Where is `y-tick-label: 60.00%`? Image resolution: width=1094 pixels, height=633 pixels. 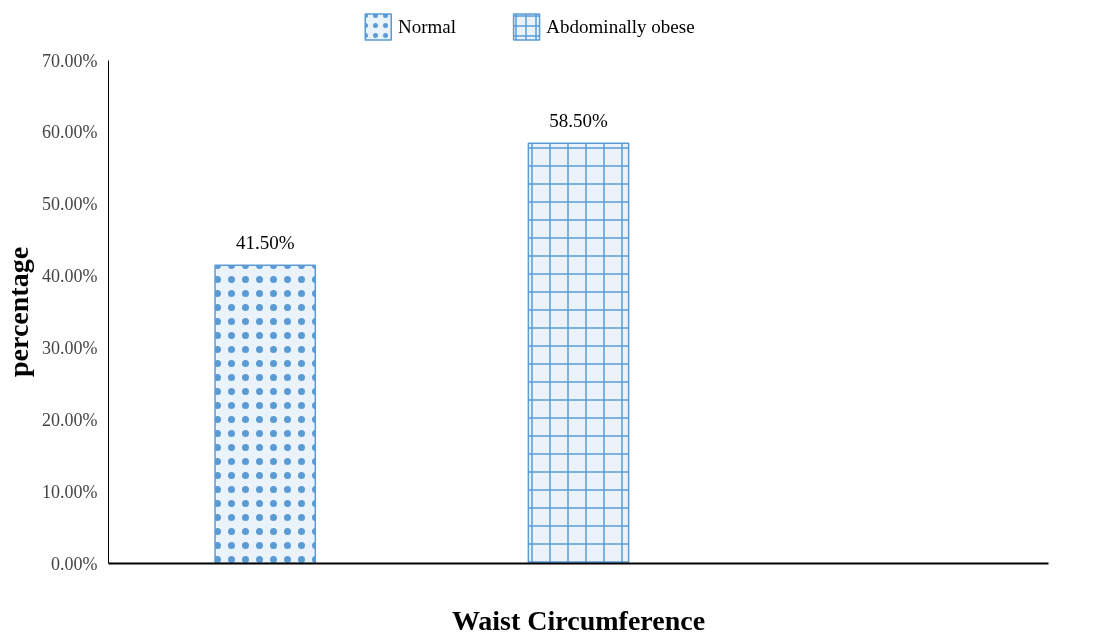 y-tick-label: 60.00% is located at coordinates (70, 132).